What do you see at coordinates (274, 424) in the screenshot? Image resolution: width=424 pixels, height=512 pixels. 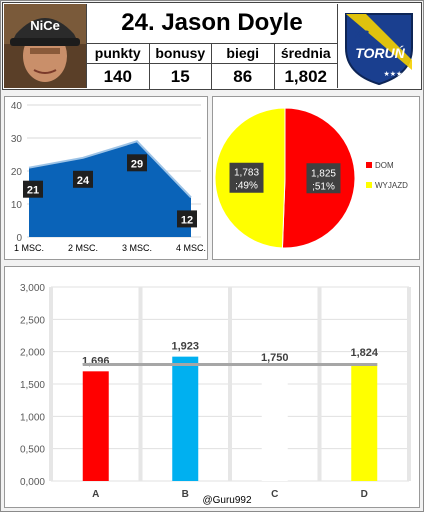 I see `bar-c` at bounding box center [274, 424].